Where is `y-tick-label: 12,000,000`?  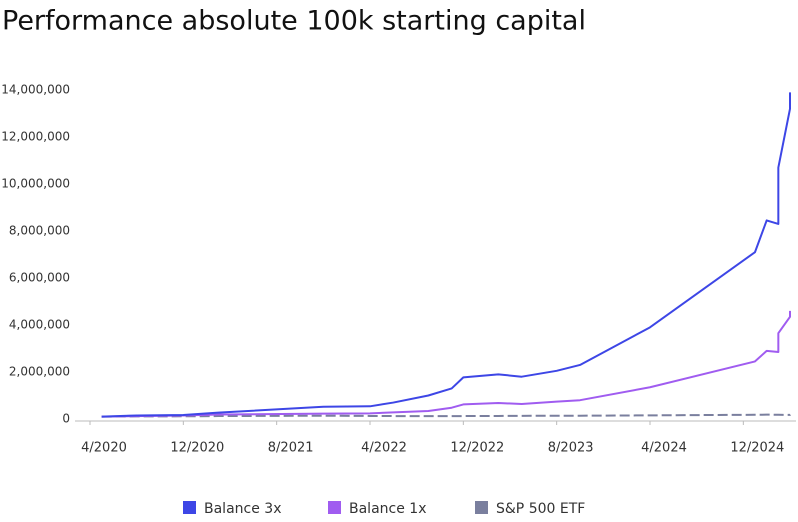
y-tick-label: 12,000,000 is located at coordinates (35, 137).